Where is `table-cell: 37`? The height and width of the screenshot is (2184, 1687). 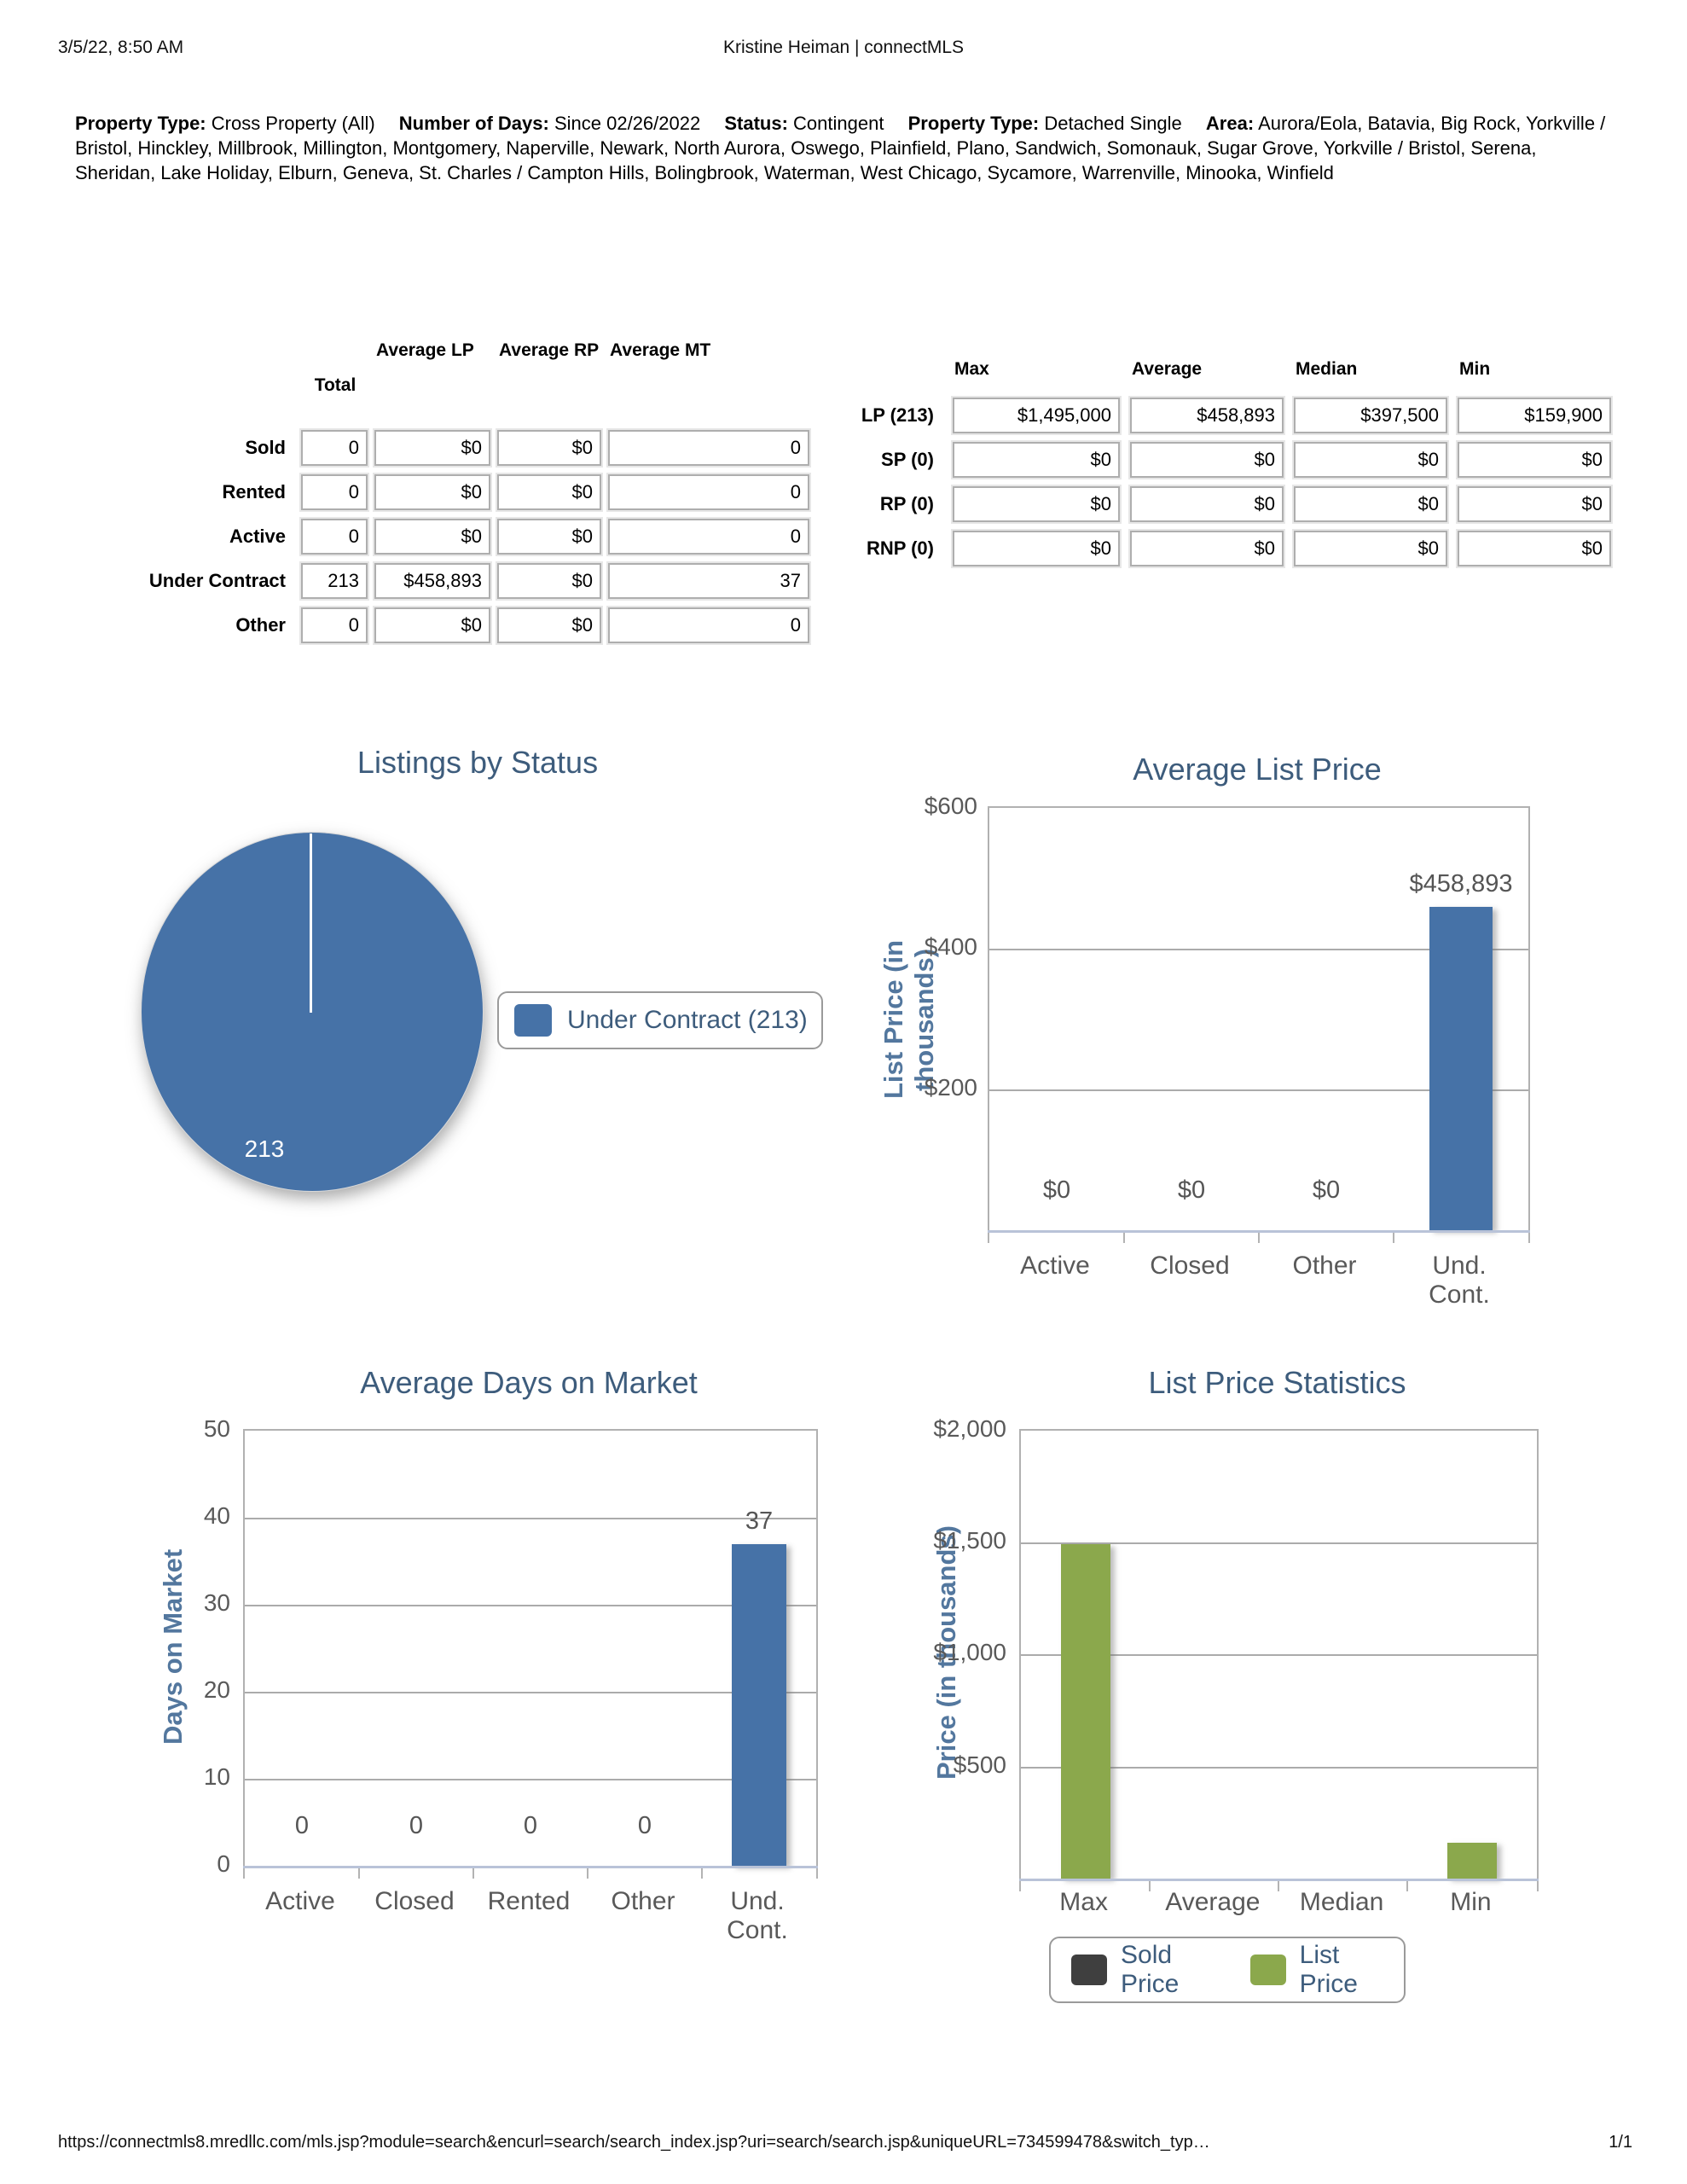 table-cell: 37 is located at coordinates (708, 581).